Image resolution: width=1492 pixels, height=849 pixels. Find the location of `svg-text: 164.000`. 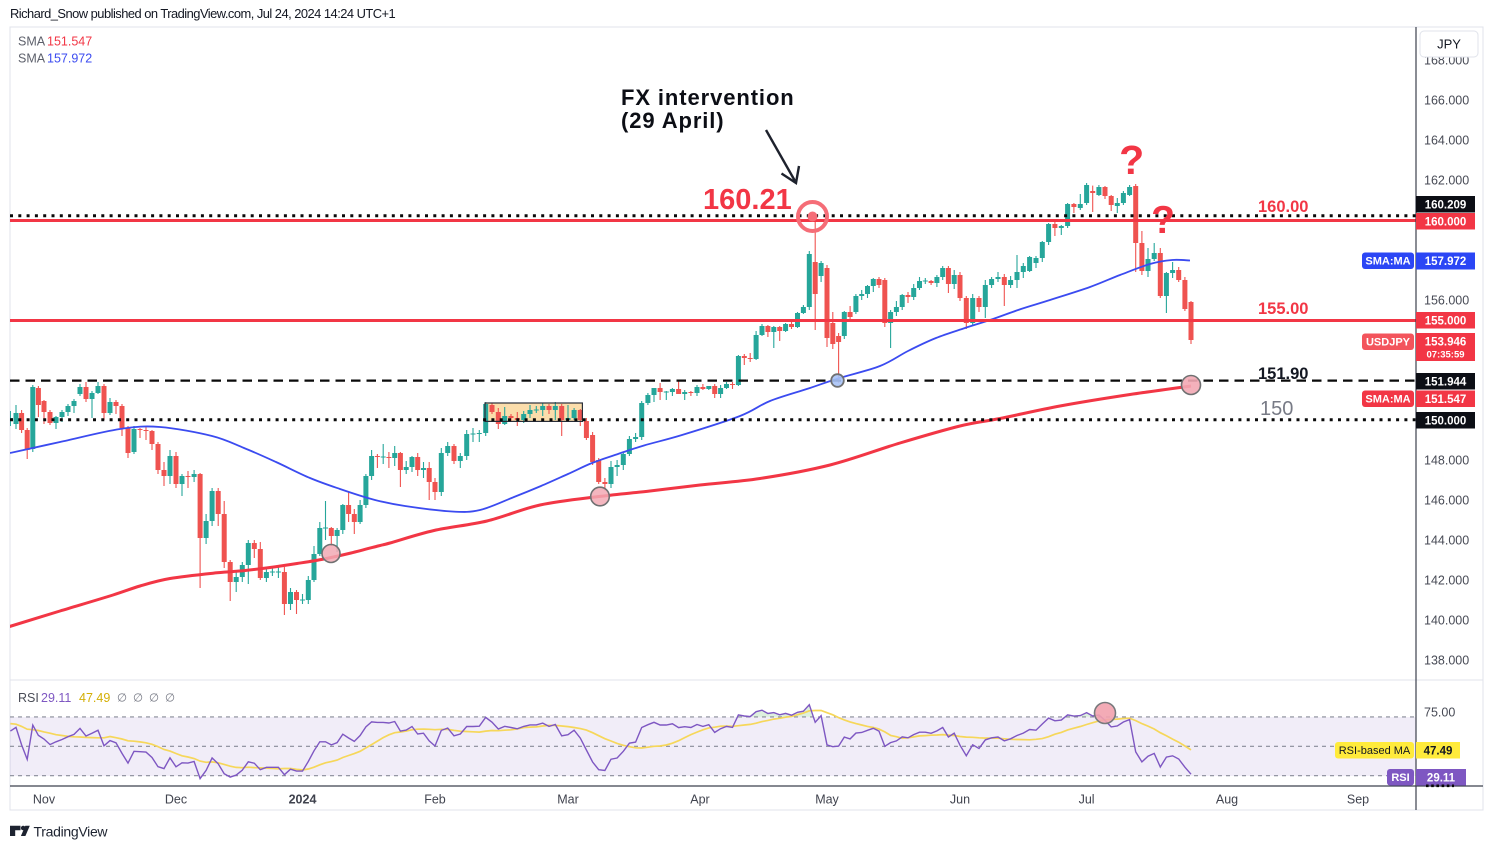

svg-text: 164.000 is located at coordinates (1446, 140).